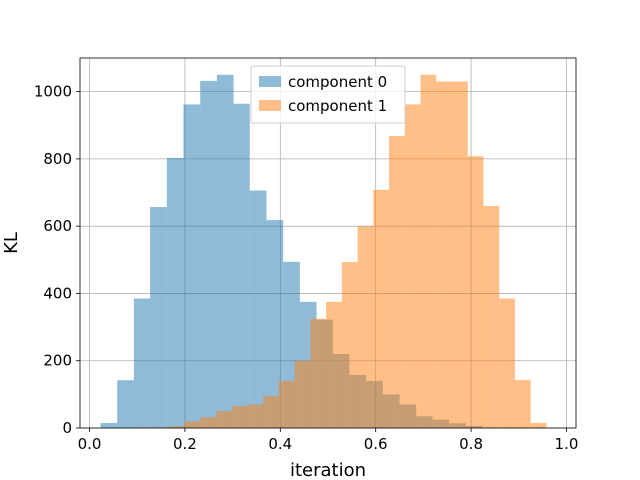 Image resolution: width=640 pixels, height=480 pixels. Describe the element at coordinates (57, 226) in the screenshot. I see `y-tick-label: 600` at that location.